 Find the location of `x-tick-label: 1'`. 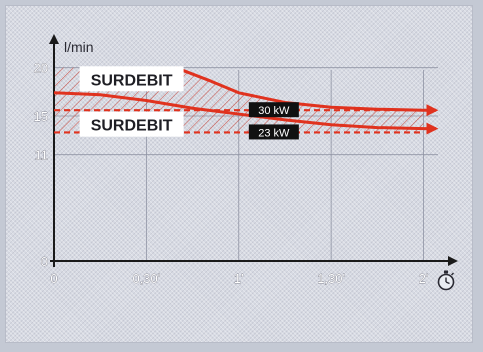

x-tick-label: 1' is located at coordinates (239, 278).